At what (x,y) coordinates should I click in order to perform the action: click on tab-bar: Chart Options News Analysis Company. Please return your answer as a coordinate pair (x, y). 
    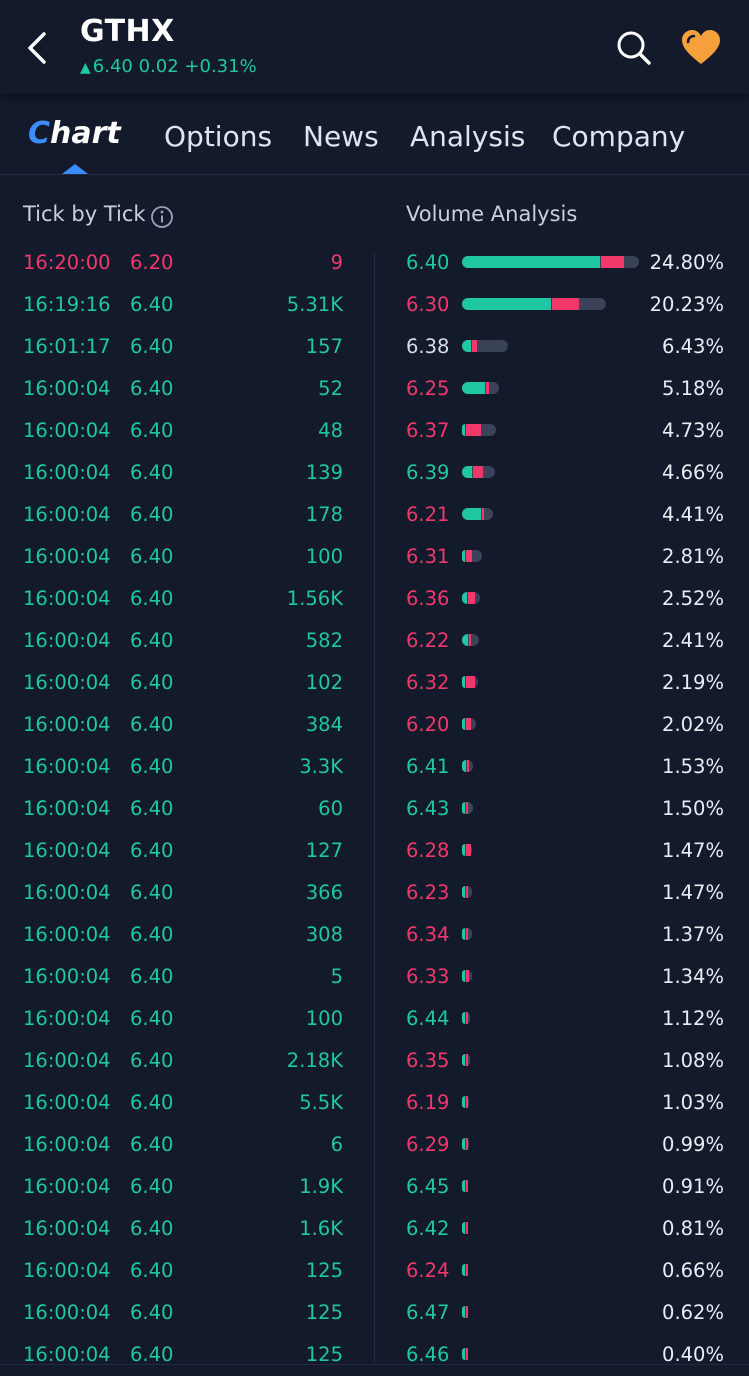
    Looking at the image, I should click on (374, 134).